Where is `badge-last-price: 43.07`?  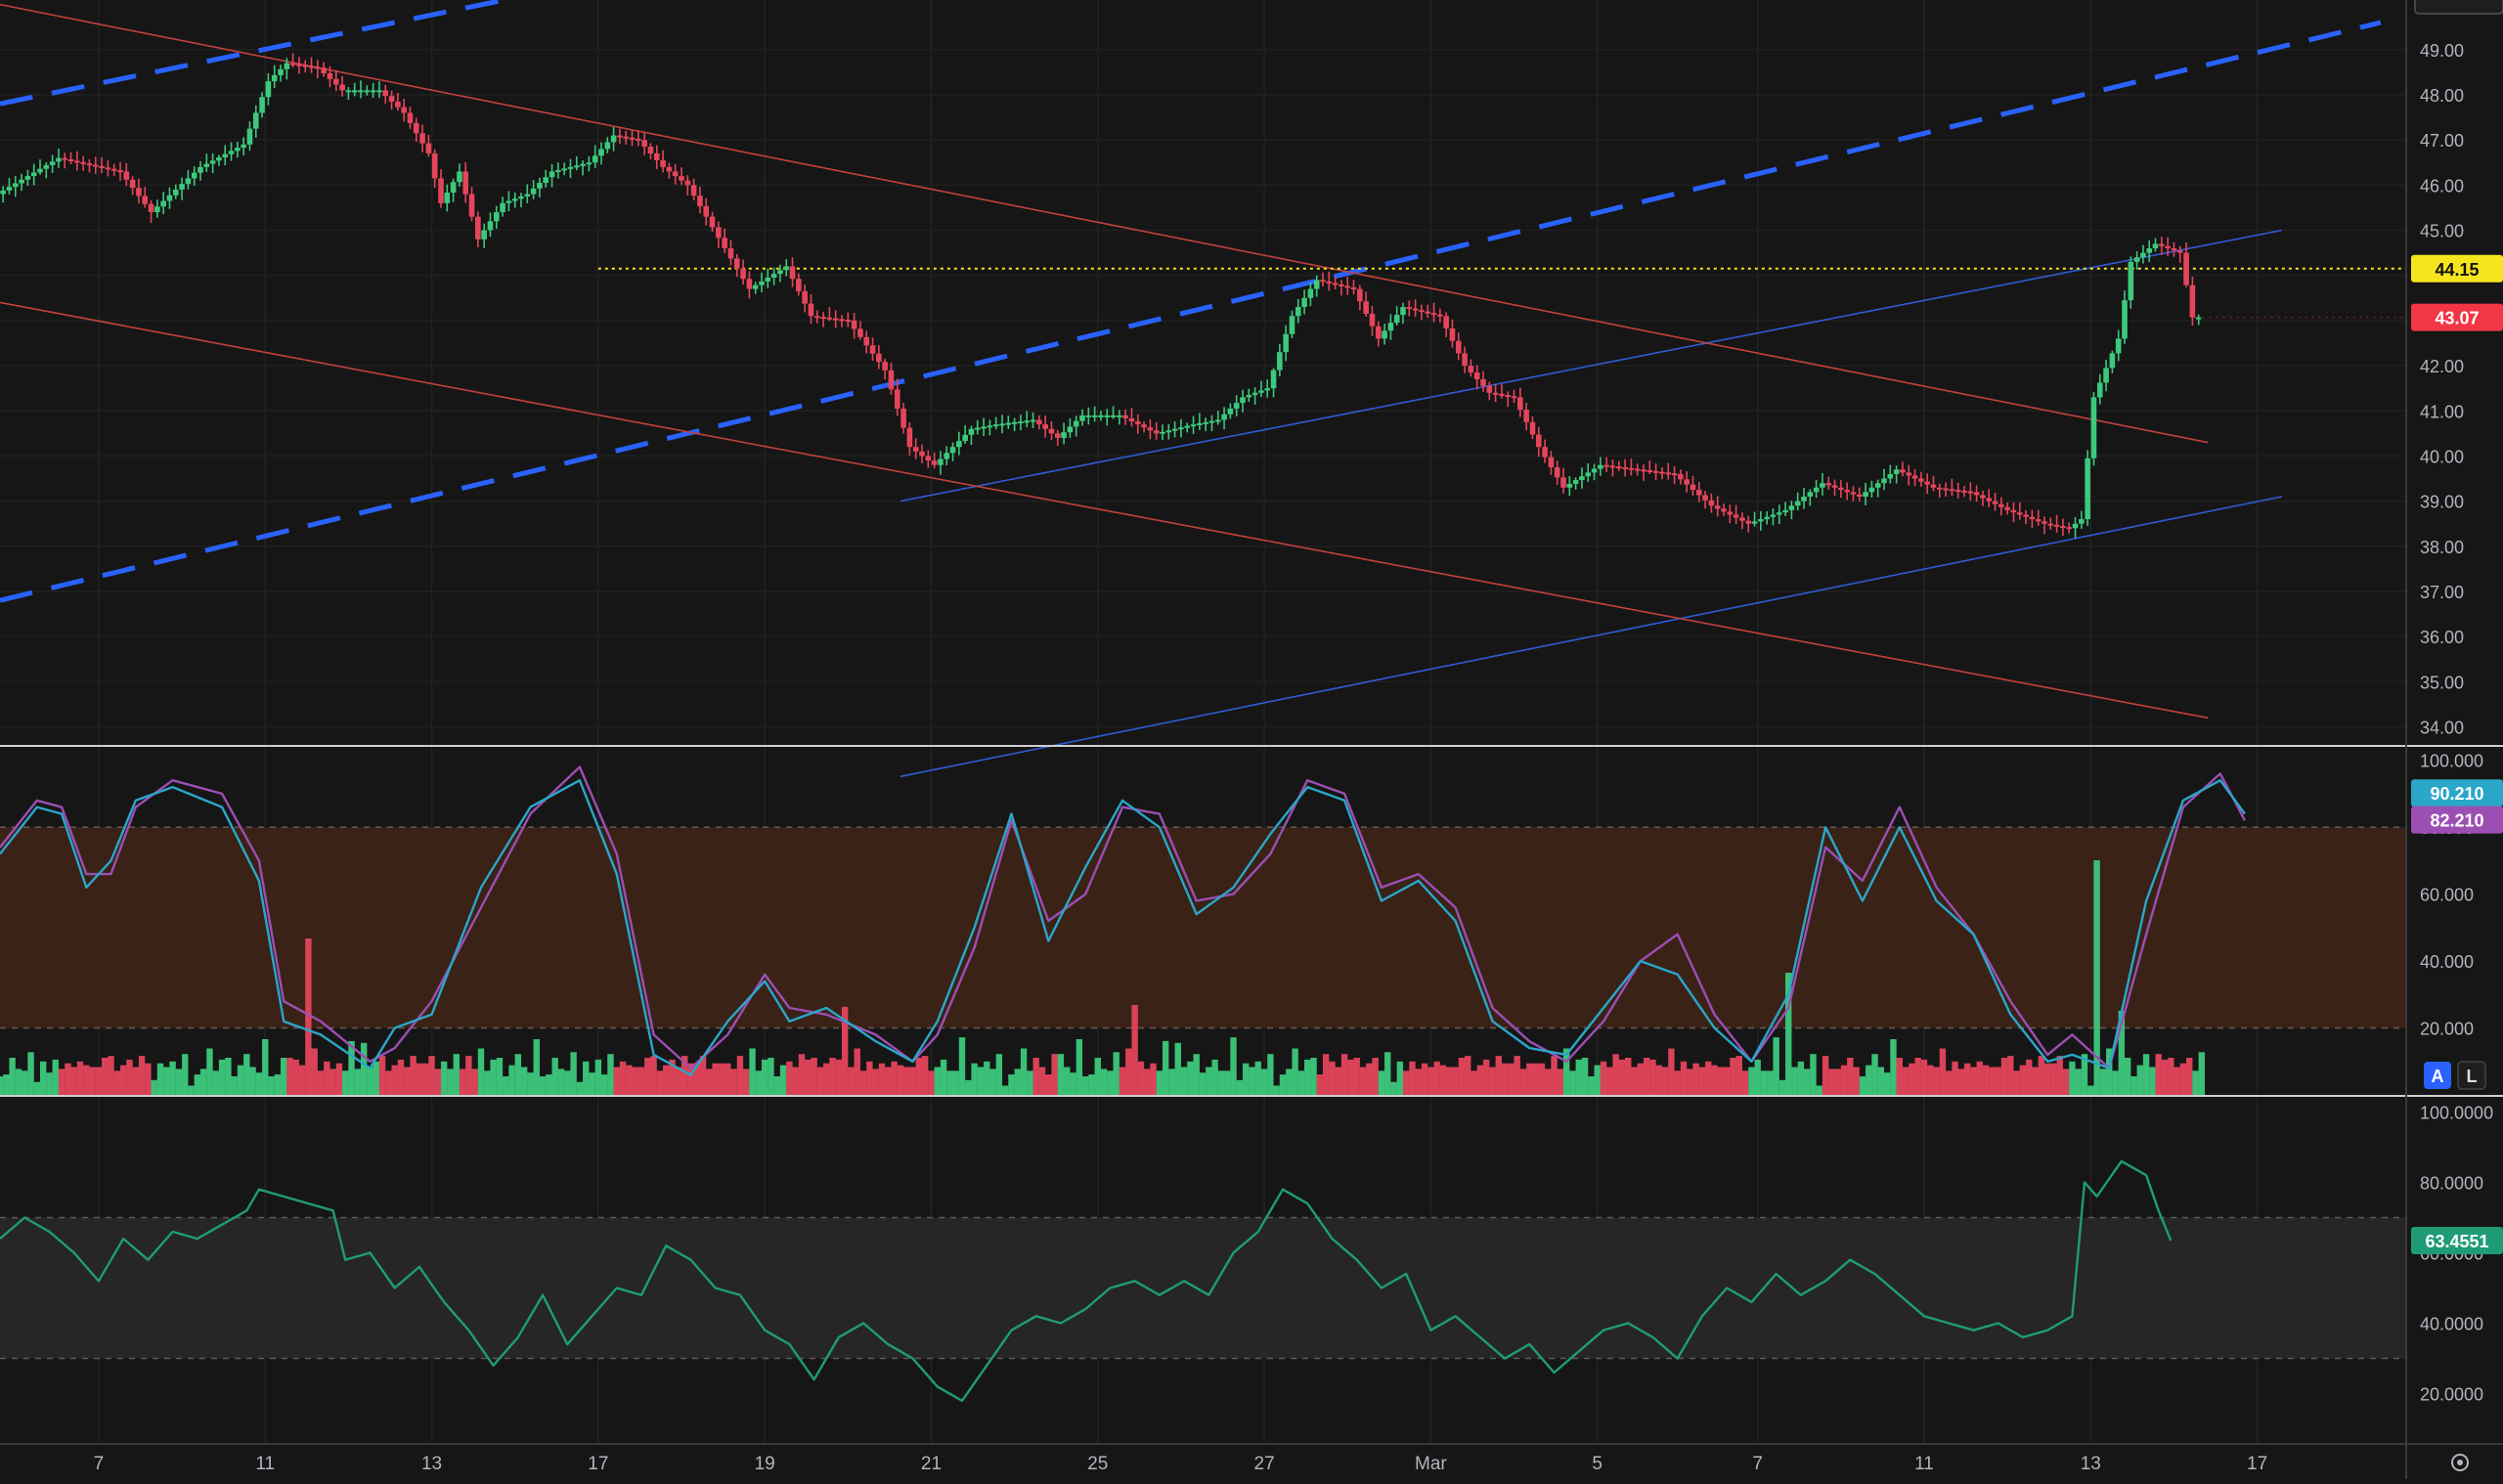
badge-last-price: 43.07 is located at coordinates (2457, 318).